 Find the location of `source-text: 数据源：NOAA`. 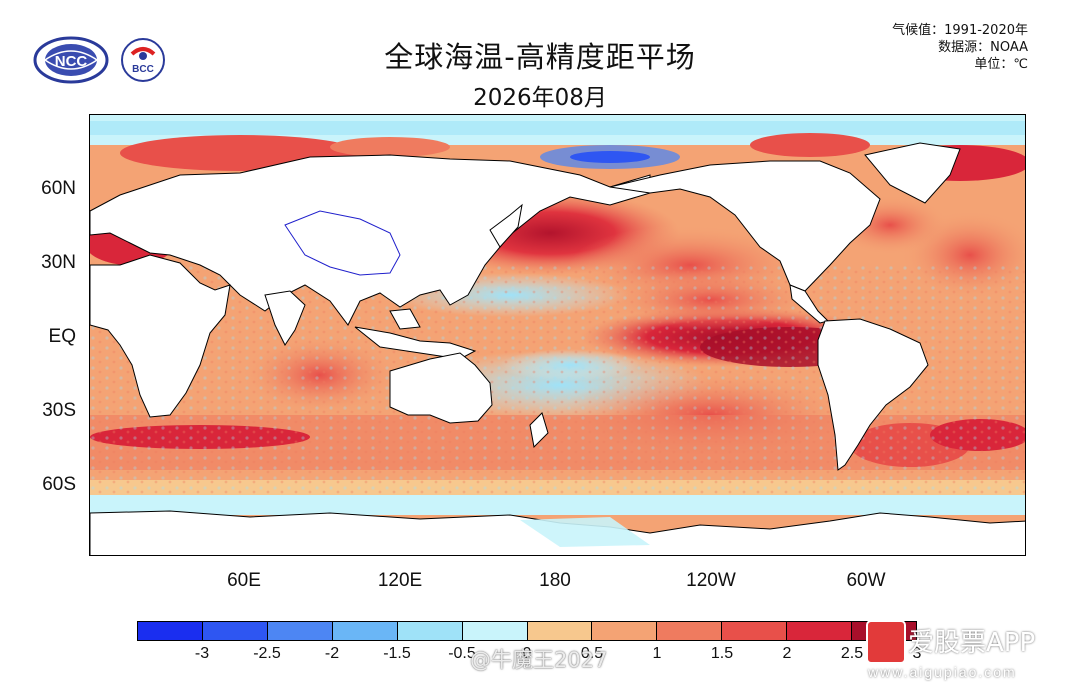

source-text: 数据源：NOAA is located at coordinates (983, 47).